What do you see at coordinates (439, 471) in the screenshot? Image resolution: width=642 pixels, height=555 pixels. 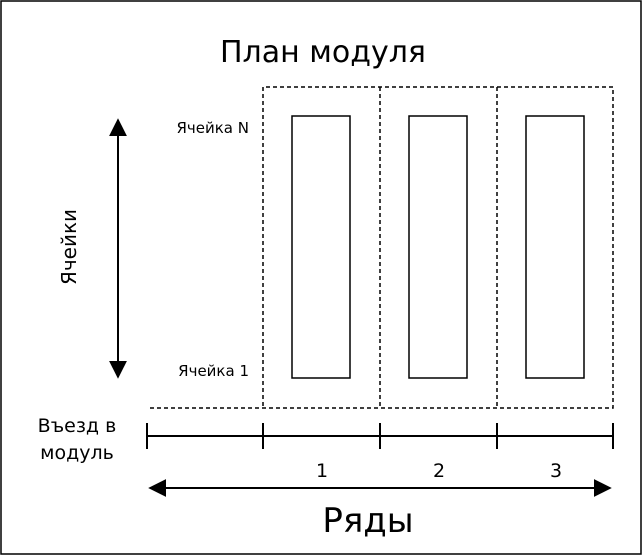 I see `row-number-2: 2` at bounding box center [439, 471].